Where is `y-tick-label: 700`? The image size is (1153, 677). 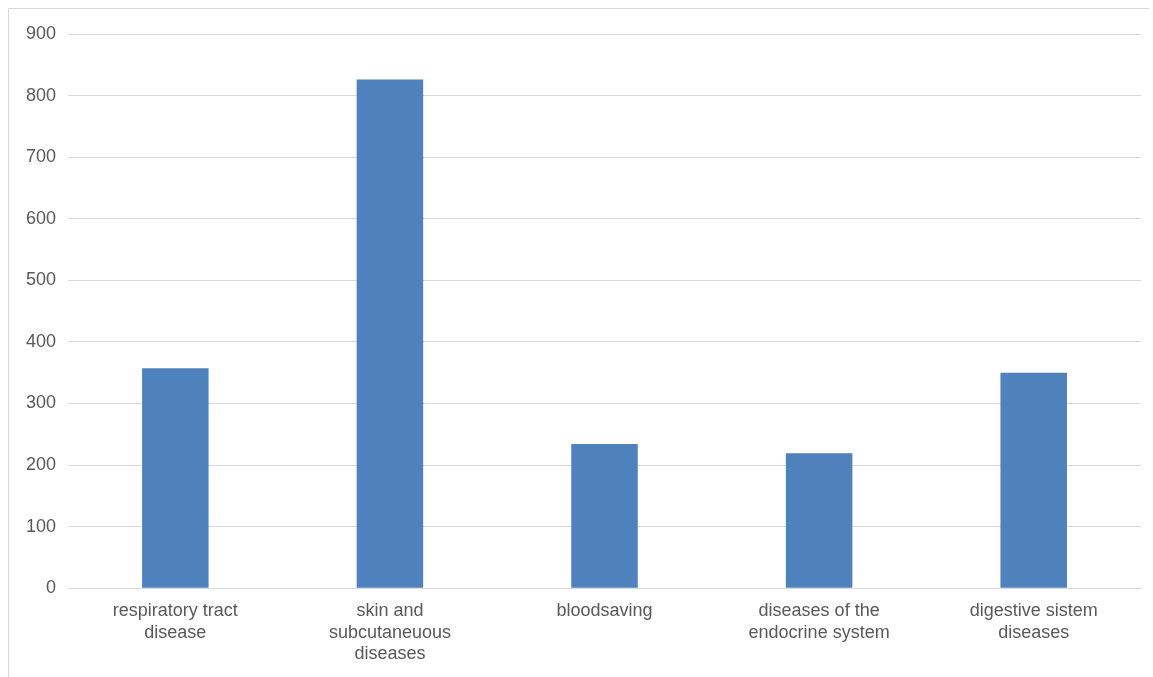 y-tick-label: 700 is located at coordinates (41, 156).